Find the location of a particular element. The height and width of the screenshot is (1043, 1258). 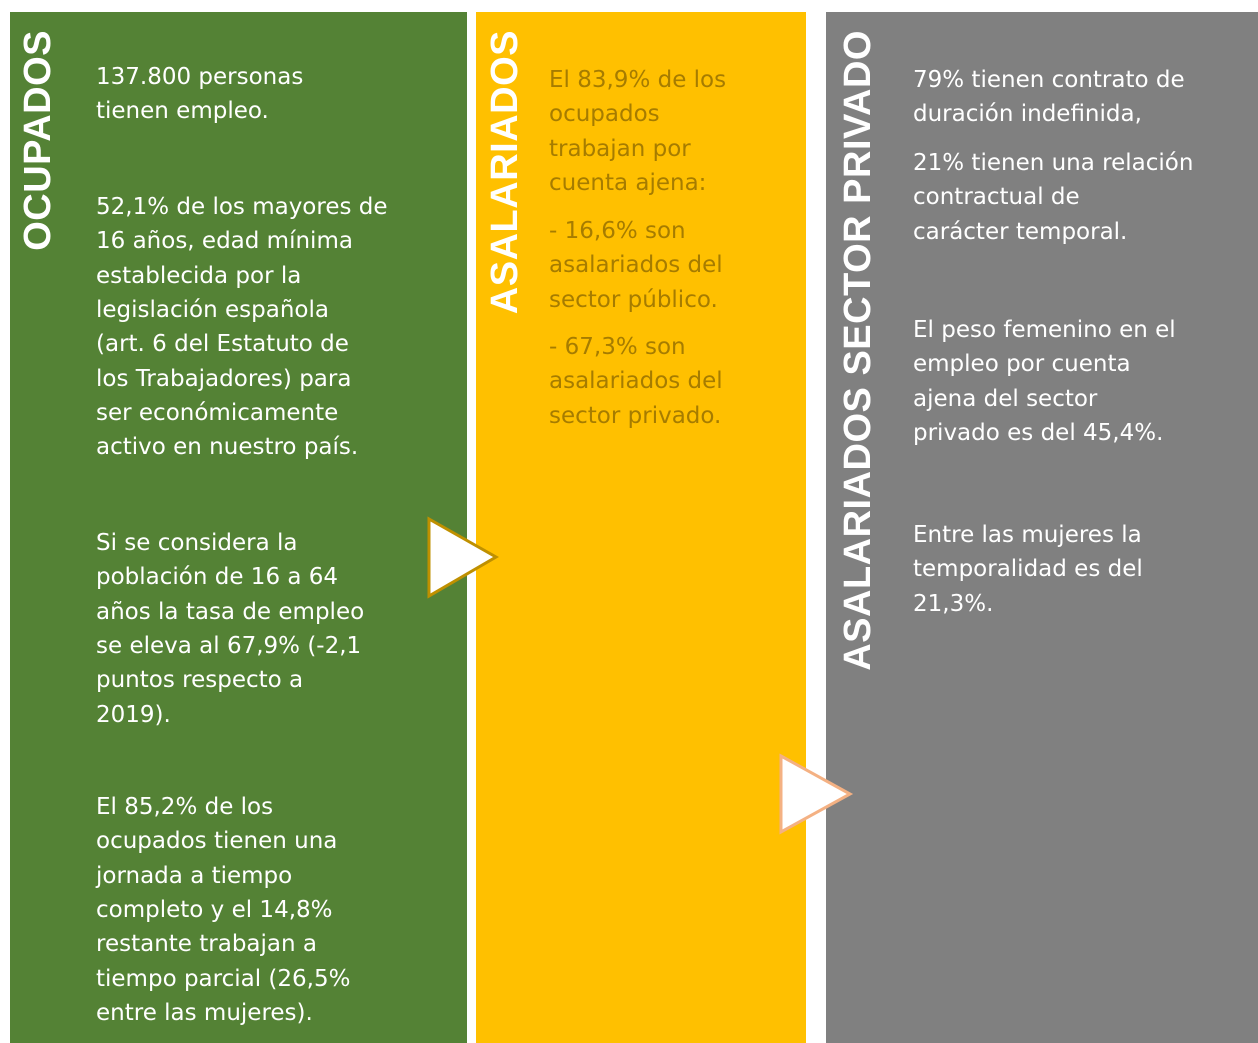

text-line: - 67,3% son is located at coordinates (617, 347).